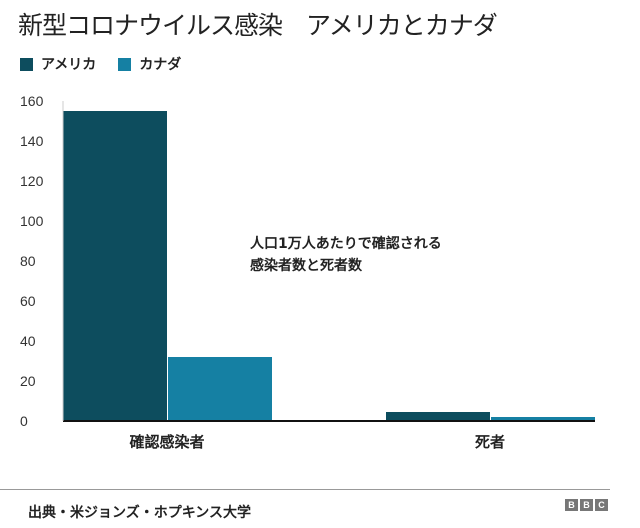 The width and height of the screenshot is (640, 528). What do you see at coordinates (28, 301) in the screenshot?
I see `y-tick-label: 60` at bounding box center [28, 301].